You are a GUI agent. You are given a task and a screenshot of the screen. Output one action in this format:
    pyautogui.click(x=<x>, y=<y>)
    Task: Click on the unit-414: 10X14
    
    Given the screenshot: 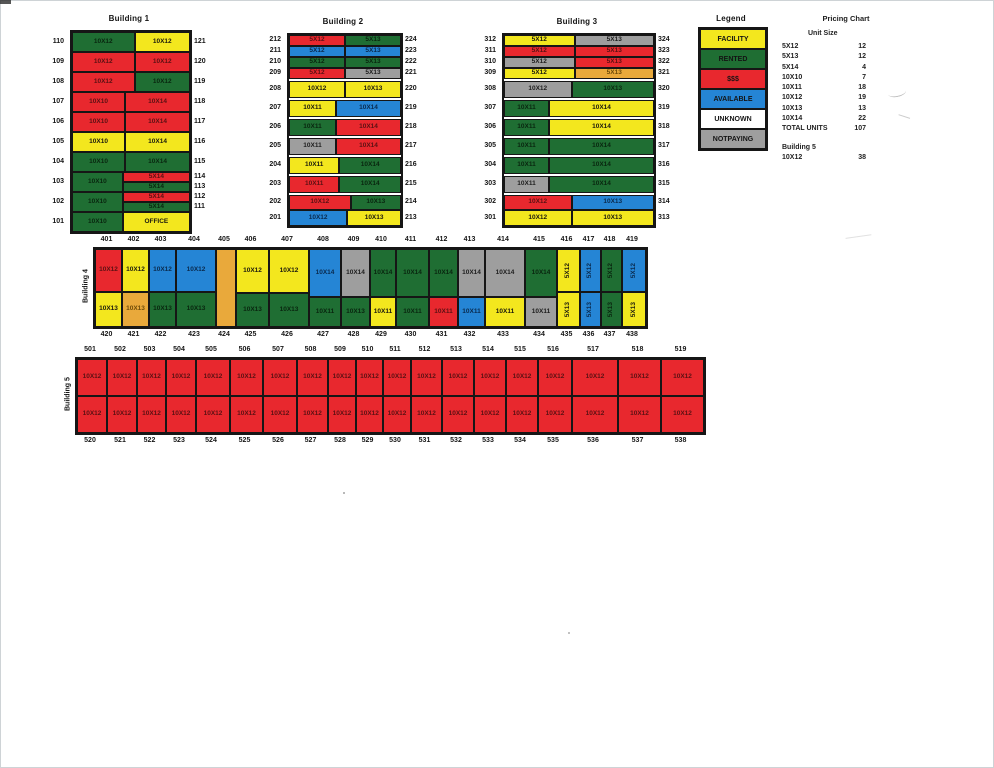 What is the action you would take?
    pyautogui.click(x=505, y=273)
    